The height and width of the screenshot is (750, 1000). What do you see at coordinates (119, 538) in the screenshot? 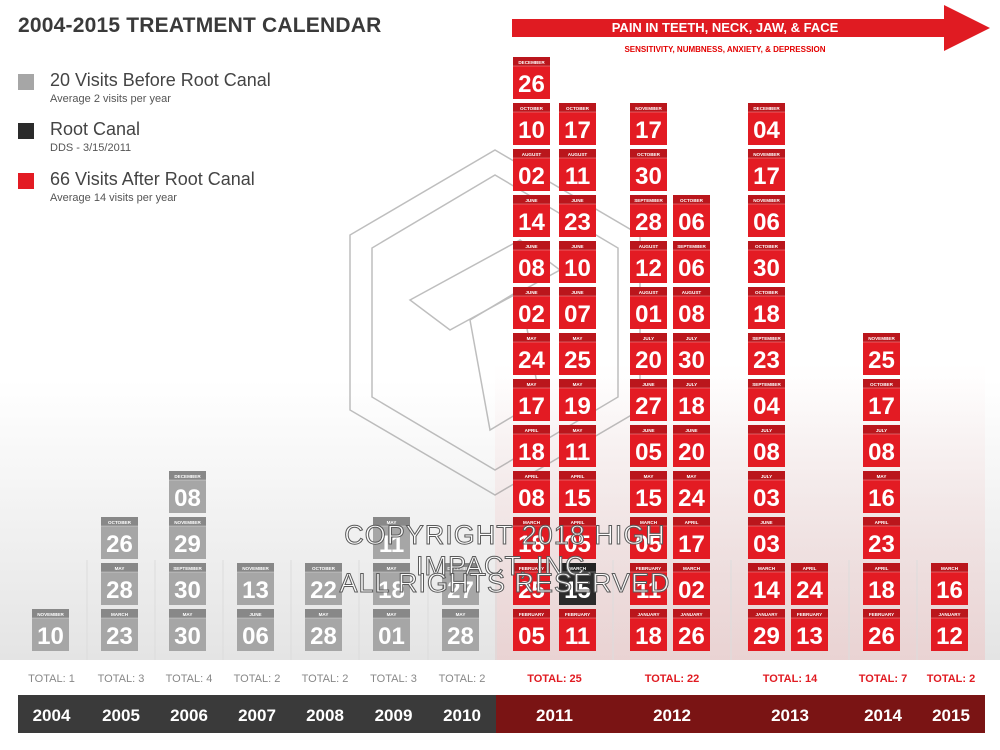
I see `calendar-card-2005-0-2: OCTOBER 26` at bounding box center [119, 538].